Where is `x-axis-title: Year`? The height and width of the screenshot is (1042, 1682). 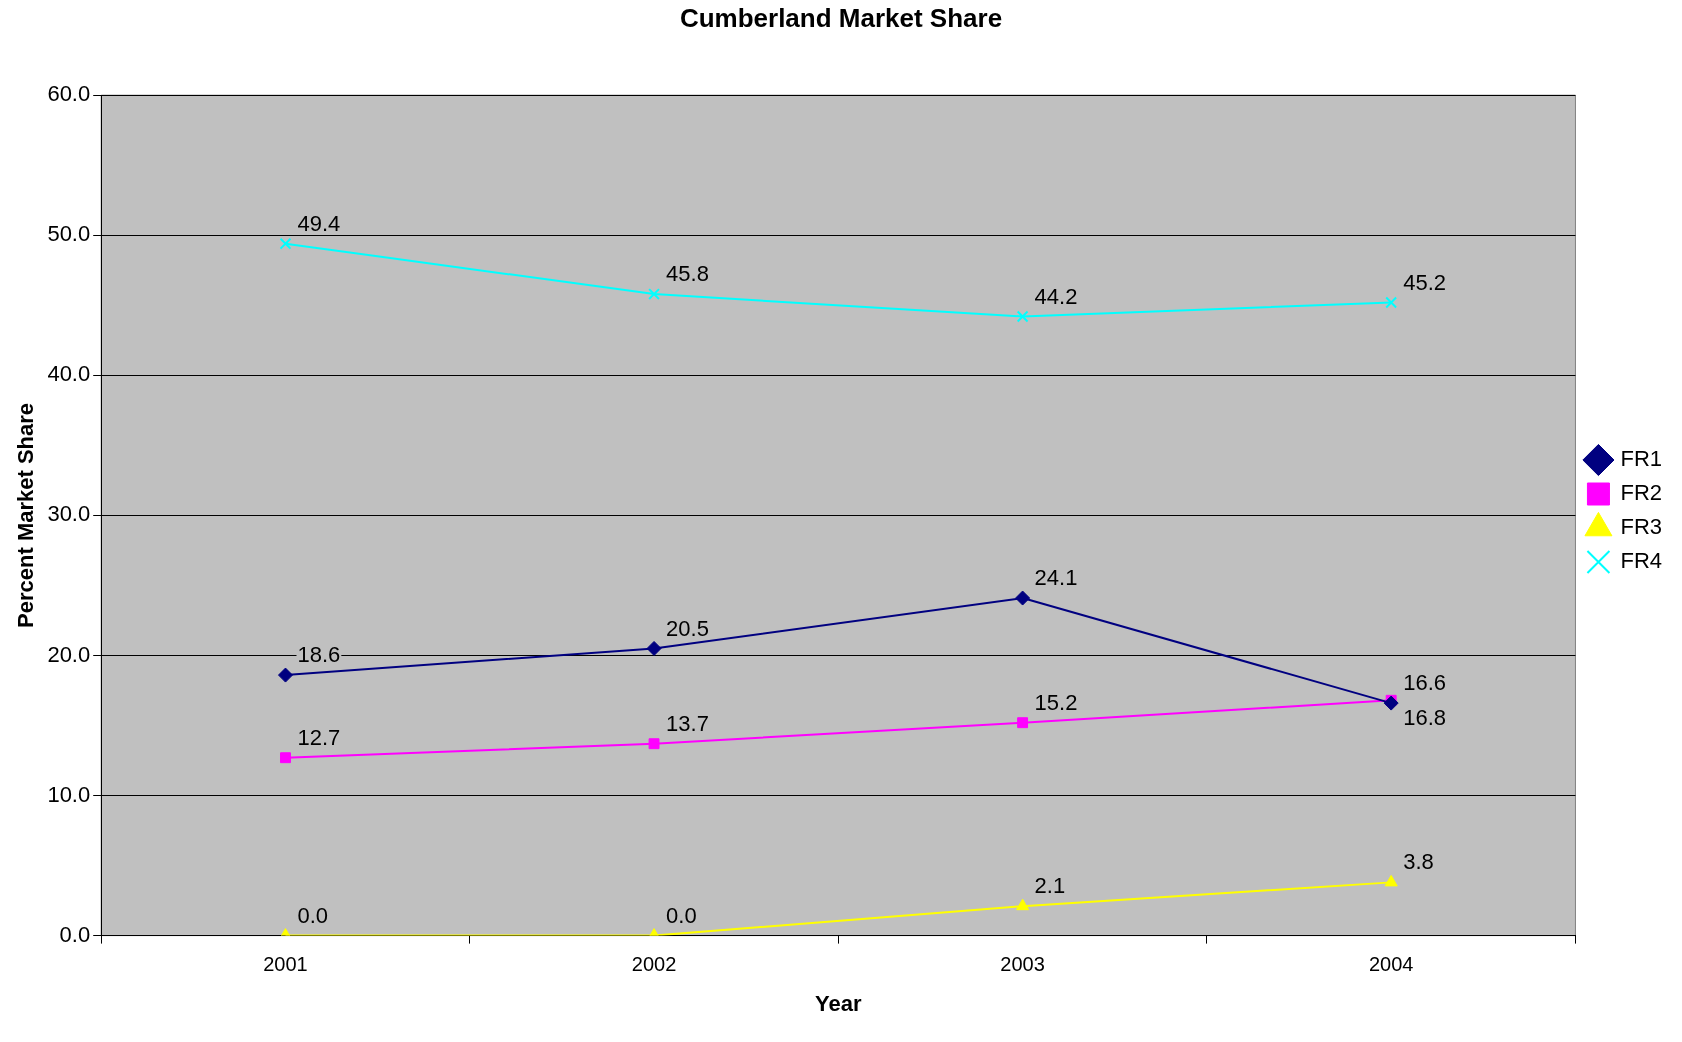 x-axis-title: Year is located at coordinates (839, 1003).